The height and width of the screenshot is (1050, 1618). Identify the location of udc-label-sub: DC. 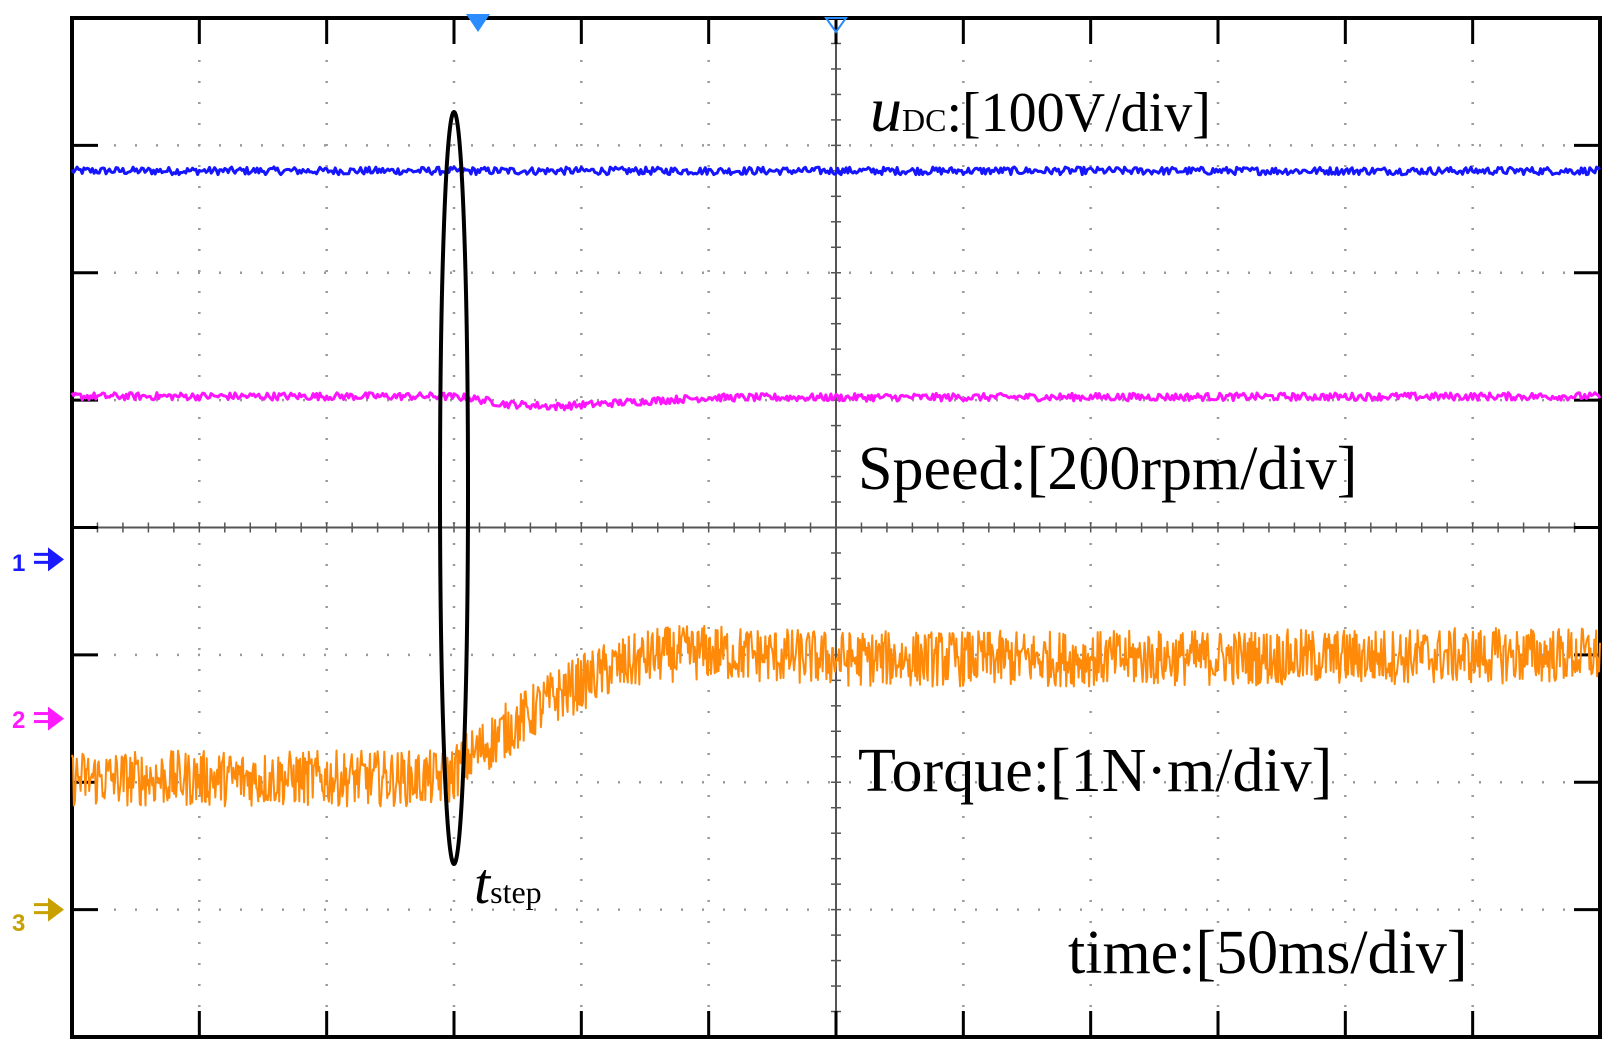
(924, 120).